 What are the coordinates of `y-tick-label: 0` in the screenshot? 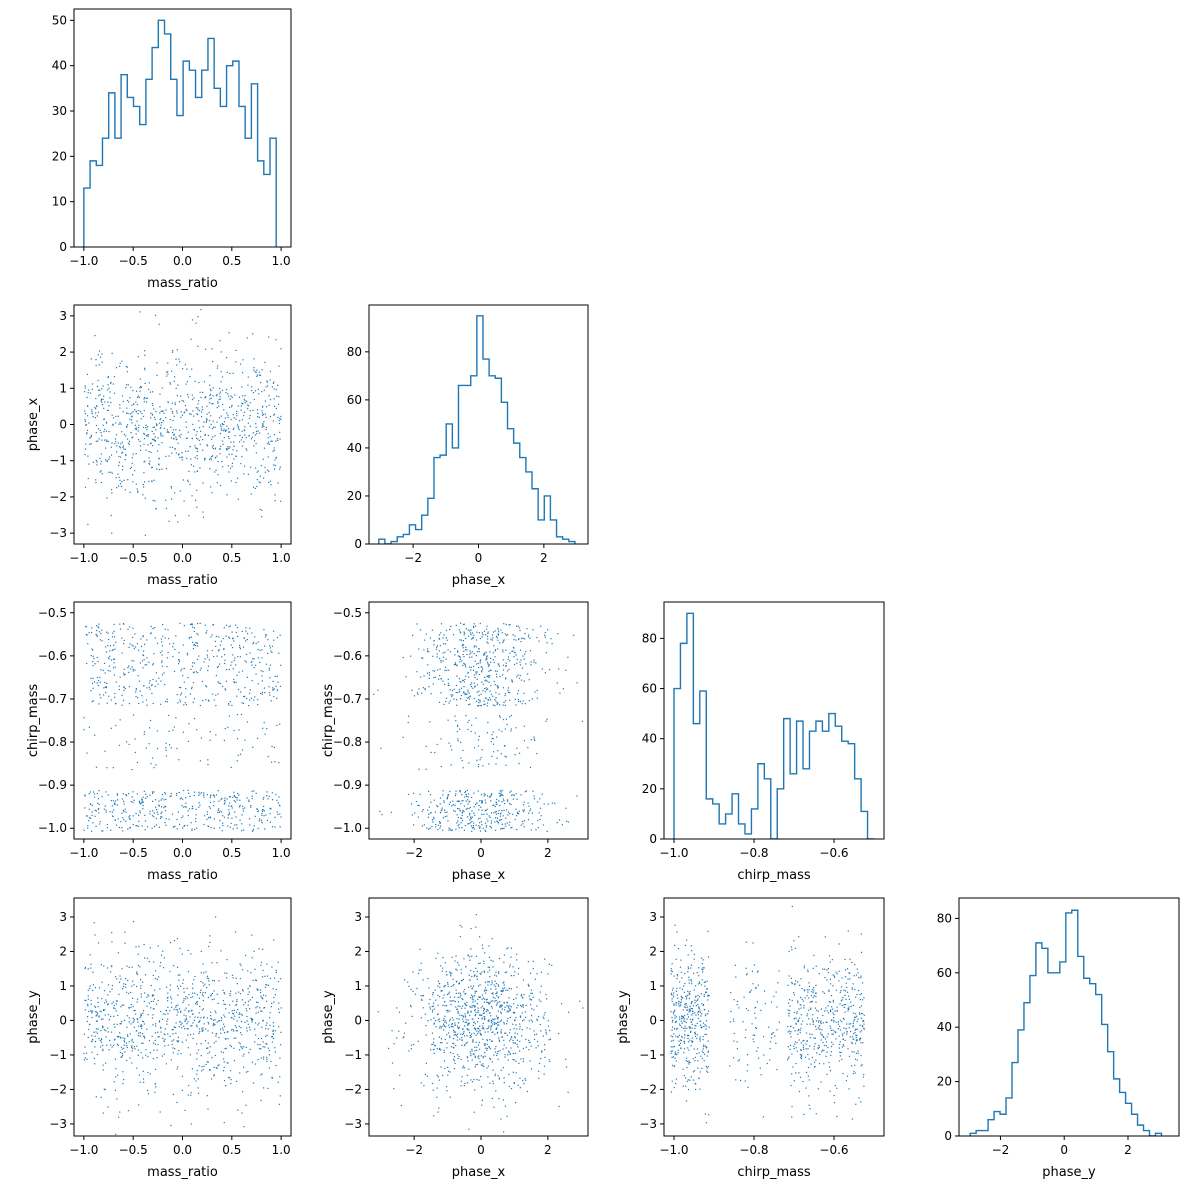 It's located at (63, 247).